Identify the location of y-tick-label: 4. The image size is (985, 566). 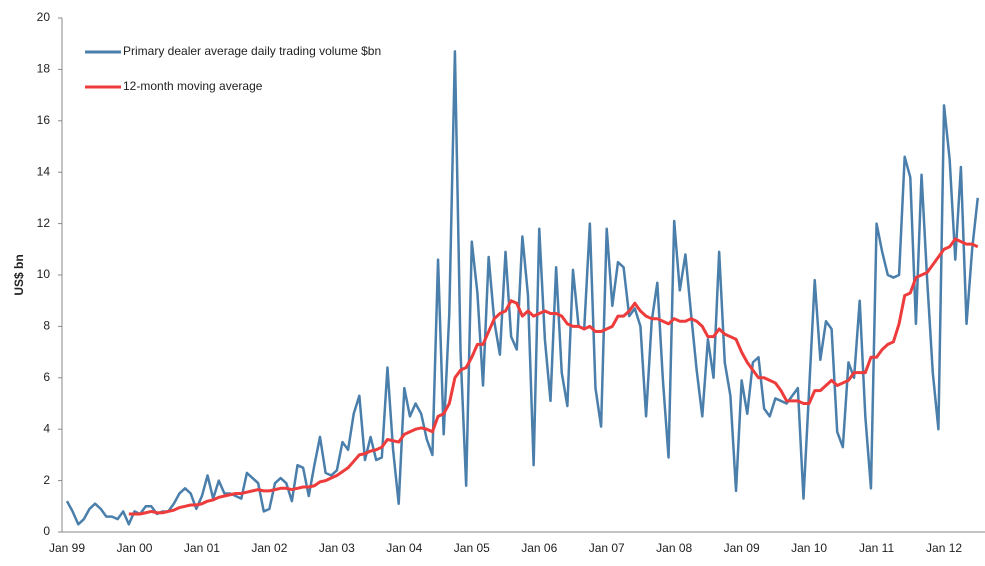
(46, 428).